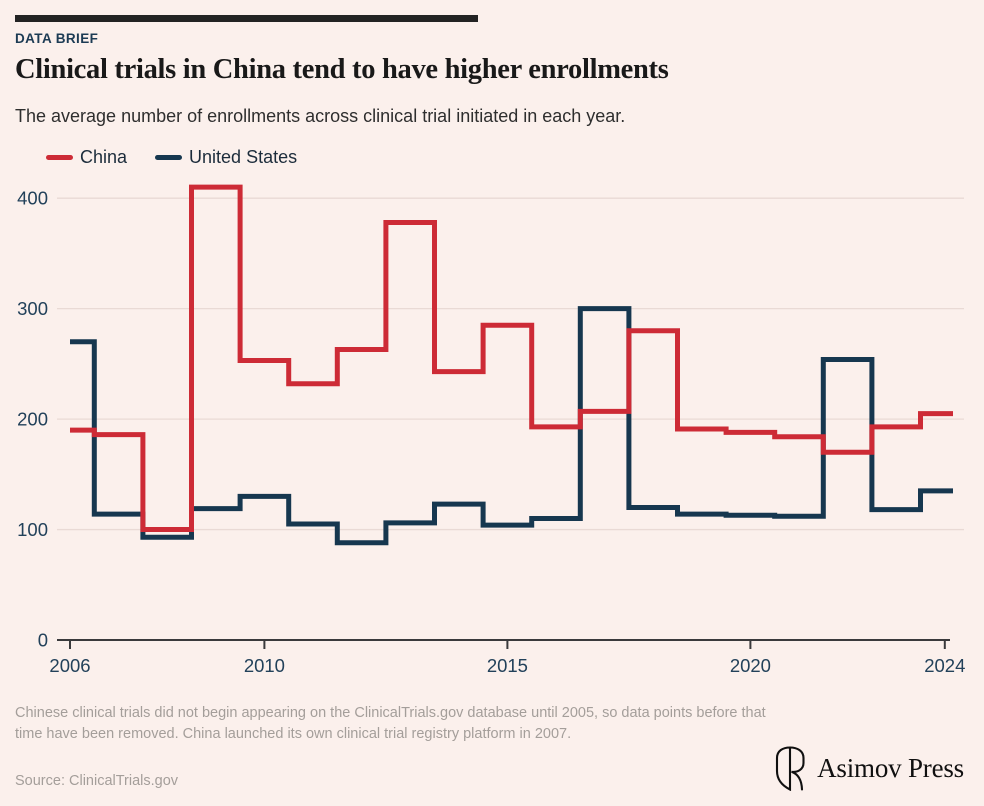  What do you see at coordinates (32, 198) in the screenshot?
I see `y-axis-label: 400` at bounding box center [32, 198].